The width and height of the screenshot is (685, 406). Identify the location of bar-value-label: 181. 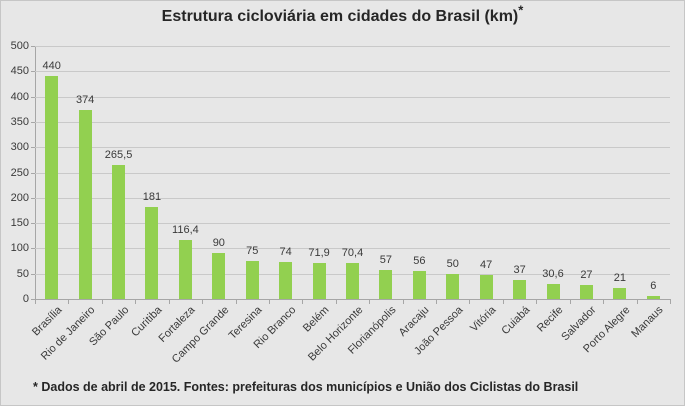
(152, 197).